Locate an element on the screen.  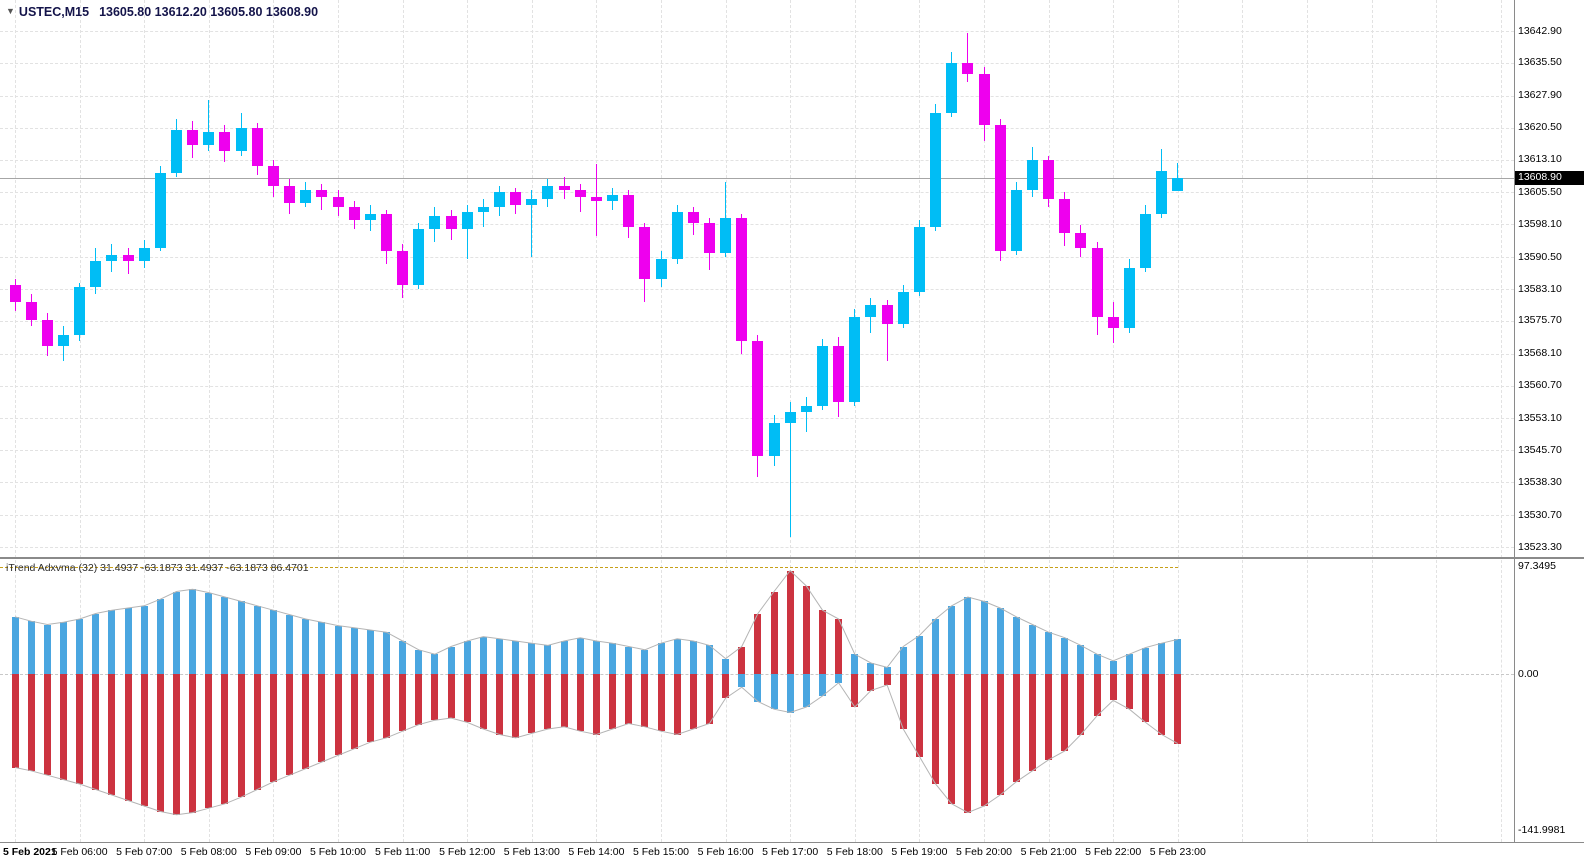
price-axis is located at coordinates (1549, 279).